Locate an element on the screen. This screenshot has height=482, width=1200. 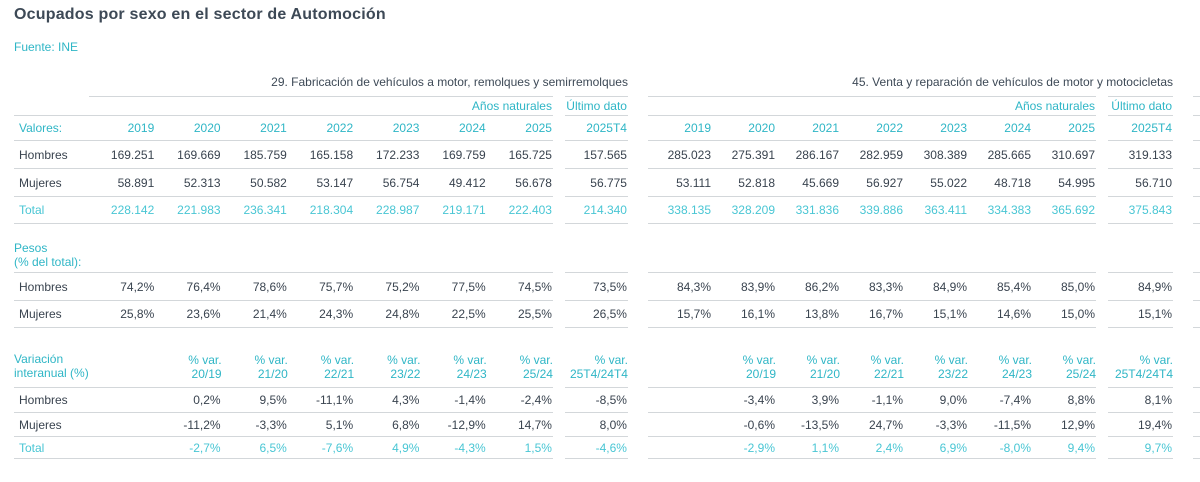
cell-value: -0,6% is located at coordinates (744, 424).